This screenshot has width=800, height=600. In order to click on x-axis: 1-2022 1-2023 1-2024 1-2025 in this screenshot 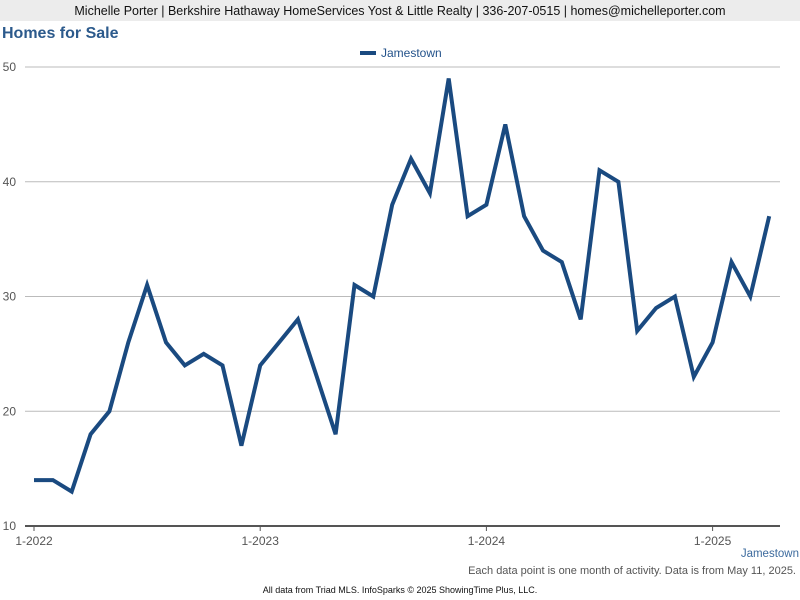, I will do `click(397, 536)`.